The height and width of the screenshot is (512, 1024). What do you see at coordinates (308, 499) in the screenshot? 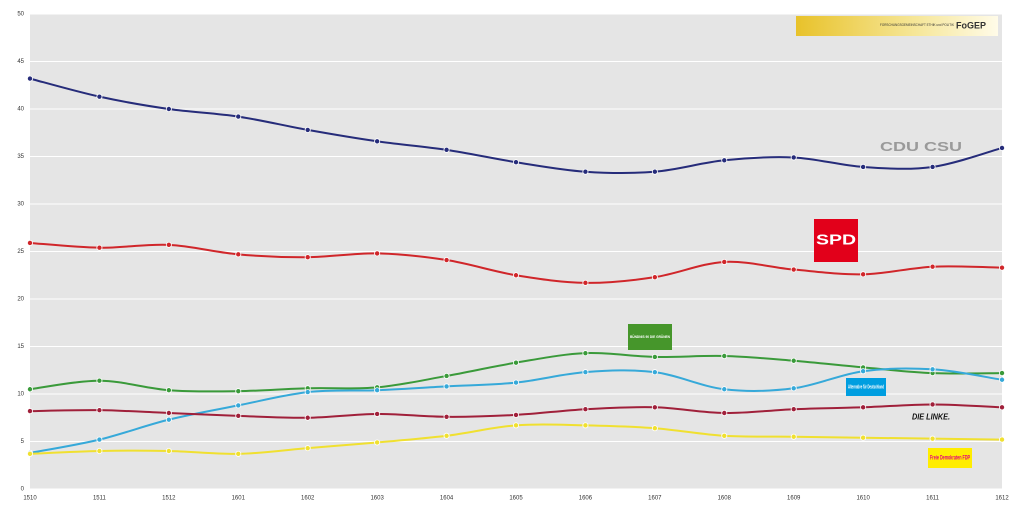
I see `x-tick-label: 1602` at bounding box center [308, 499].